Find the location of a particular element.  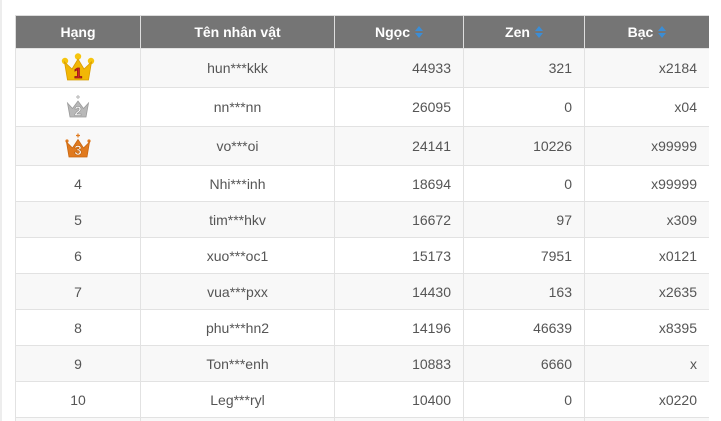

ngoc-value: 15173 is located at coordinates (399, 255).